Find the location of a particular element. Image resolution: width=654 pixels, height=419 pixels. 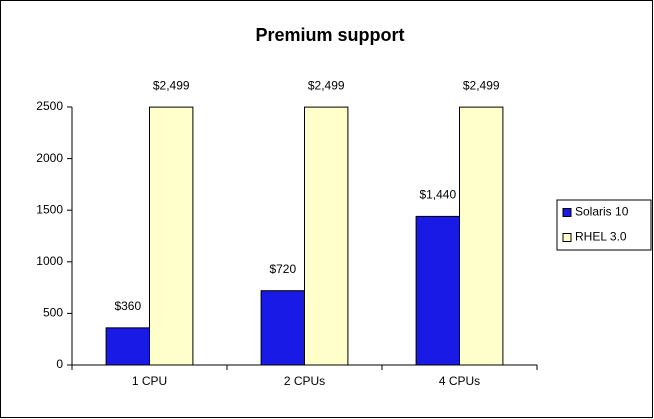

legend-label: Solaris 10 is located at coordinates (602, 212).